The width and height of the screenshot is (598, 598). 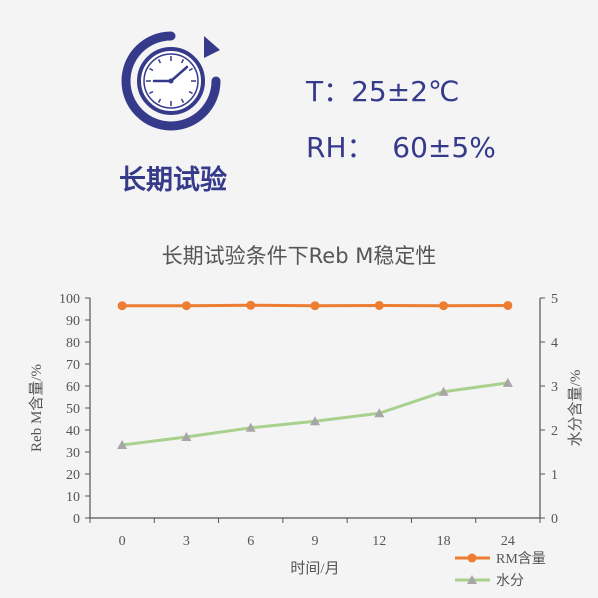 I want to click on y-tick-label: 30, so click(x=73, y=453).